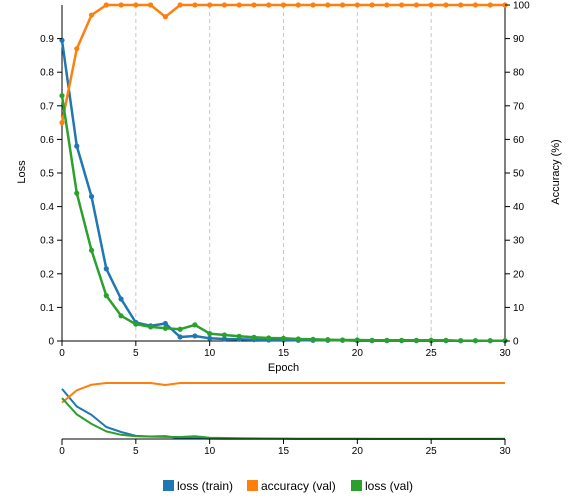 This screenshot has width=579, height=499. Describe the element at coordinates (291, 486) in the screenshot. I see `legend-item-accuracy-val: accuracy (val)` at that location.